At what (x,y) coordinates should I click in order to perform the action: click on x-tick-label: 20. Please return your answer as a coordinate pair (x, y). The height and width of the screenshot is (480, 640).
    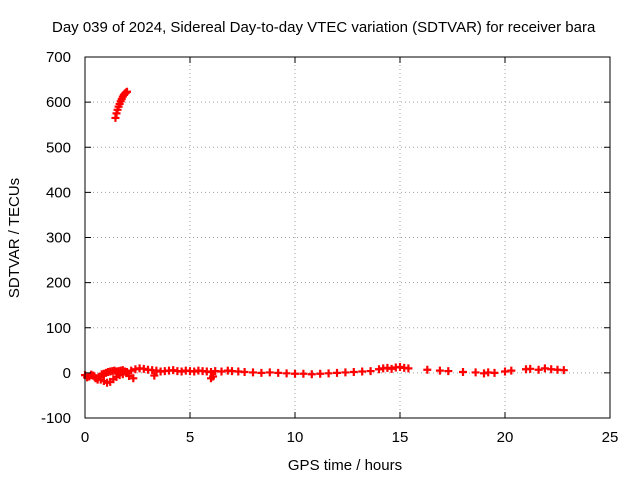
    Looking at the image, I should click on (505, 437).